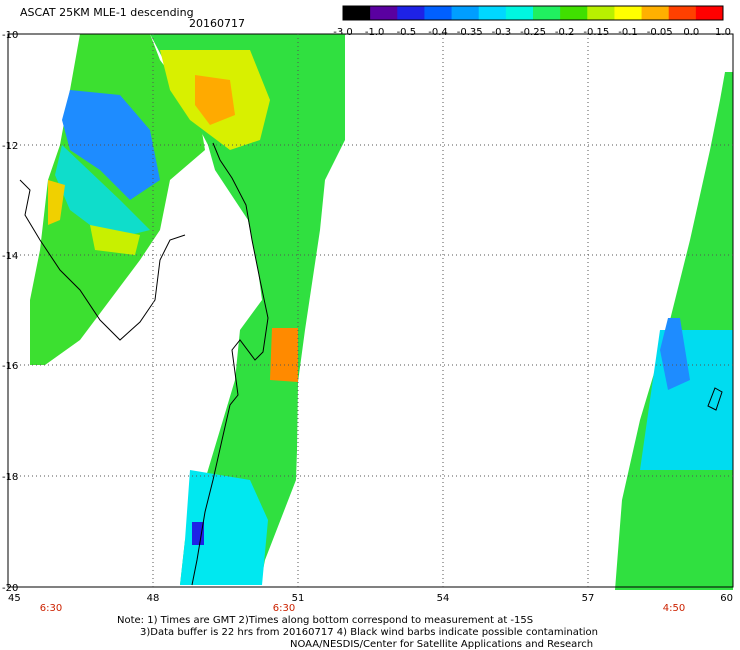 This screenshot has width=740, height=650. I want to click on map-title: ASCAT 25KM MLE-1 descending, so click(107, 12).